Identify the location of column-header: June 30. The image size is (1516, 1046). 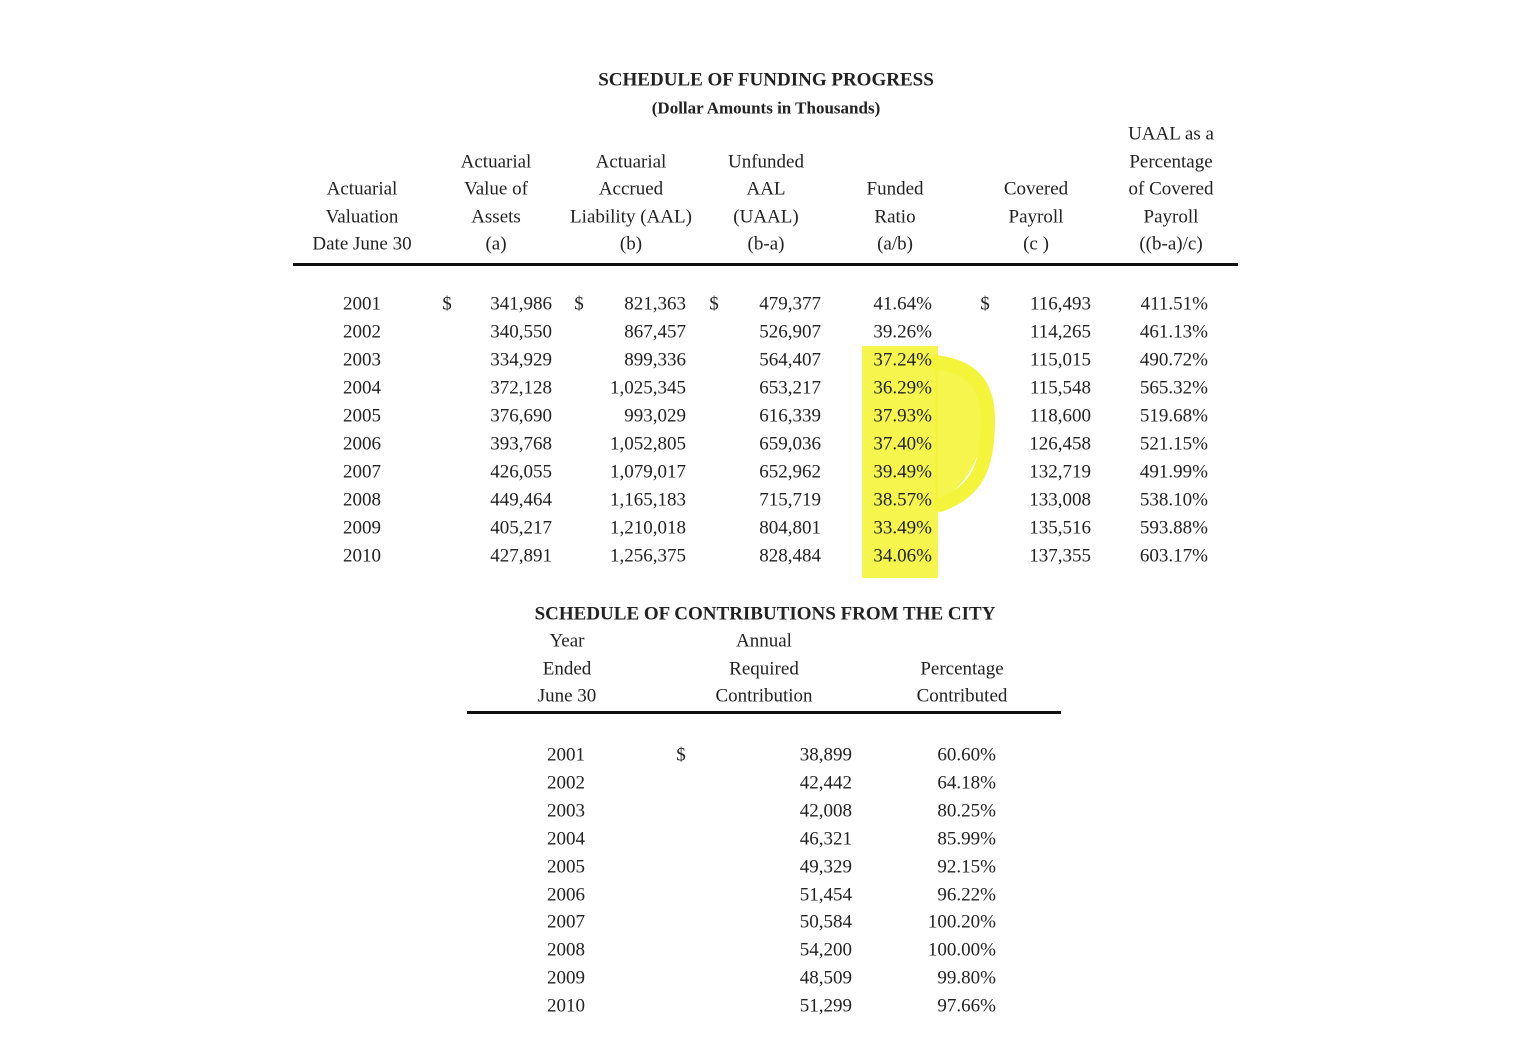
(567, 696).